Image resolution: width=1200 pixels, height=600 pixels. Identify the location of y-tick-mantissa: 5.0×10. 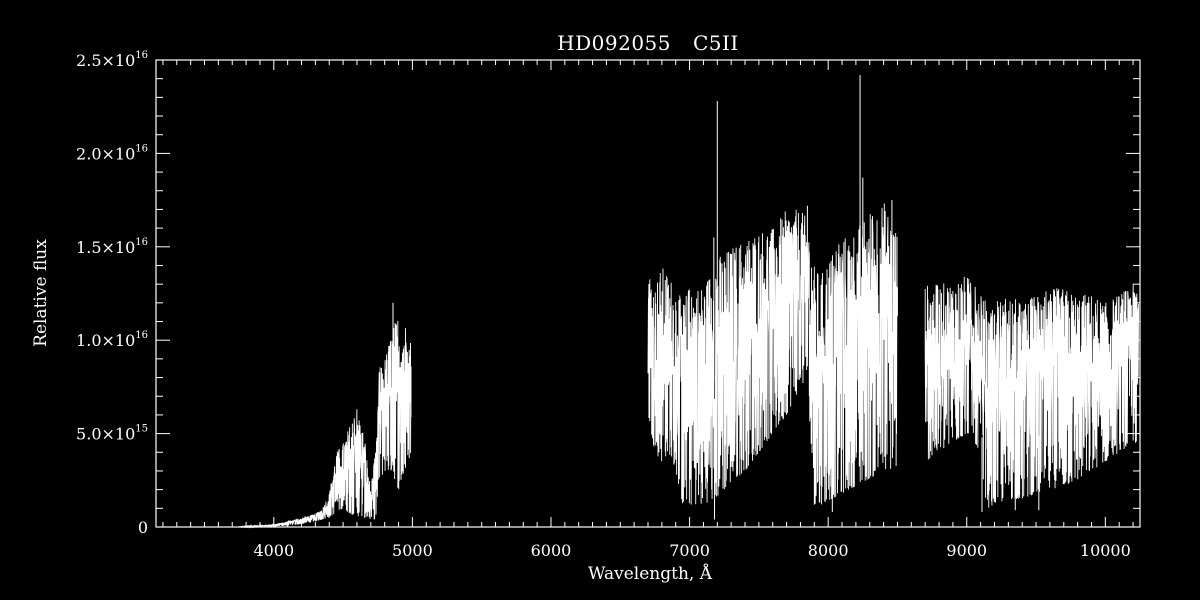
(105, 434).